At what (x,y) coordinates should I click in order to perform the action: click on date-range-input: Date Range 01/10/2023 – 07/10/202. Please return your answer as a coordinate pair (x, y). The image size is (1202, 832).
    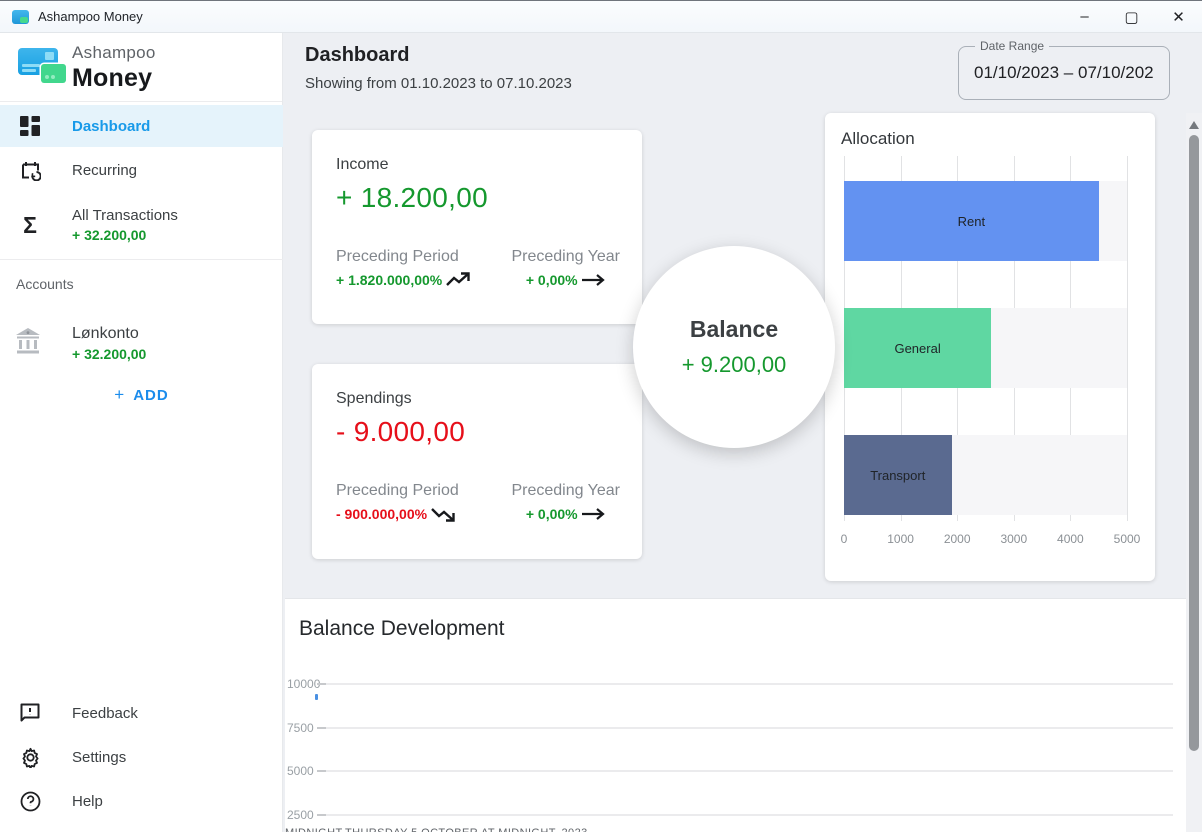
    Looking at the image, I should click on (1064, 69).